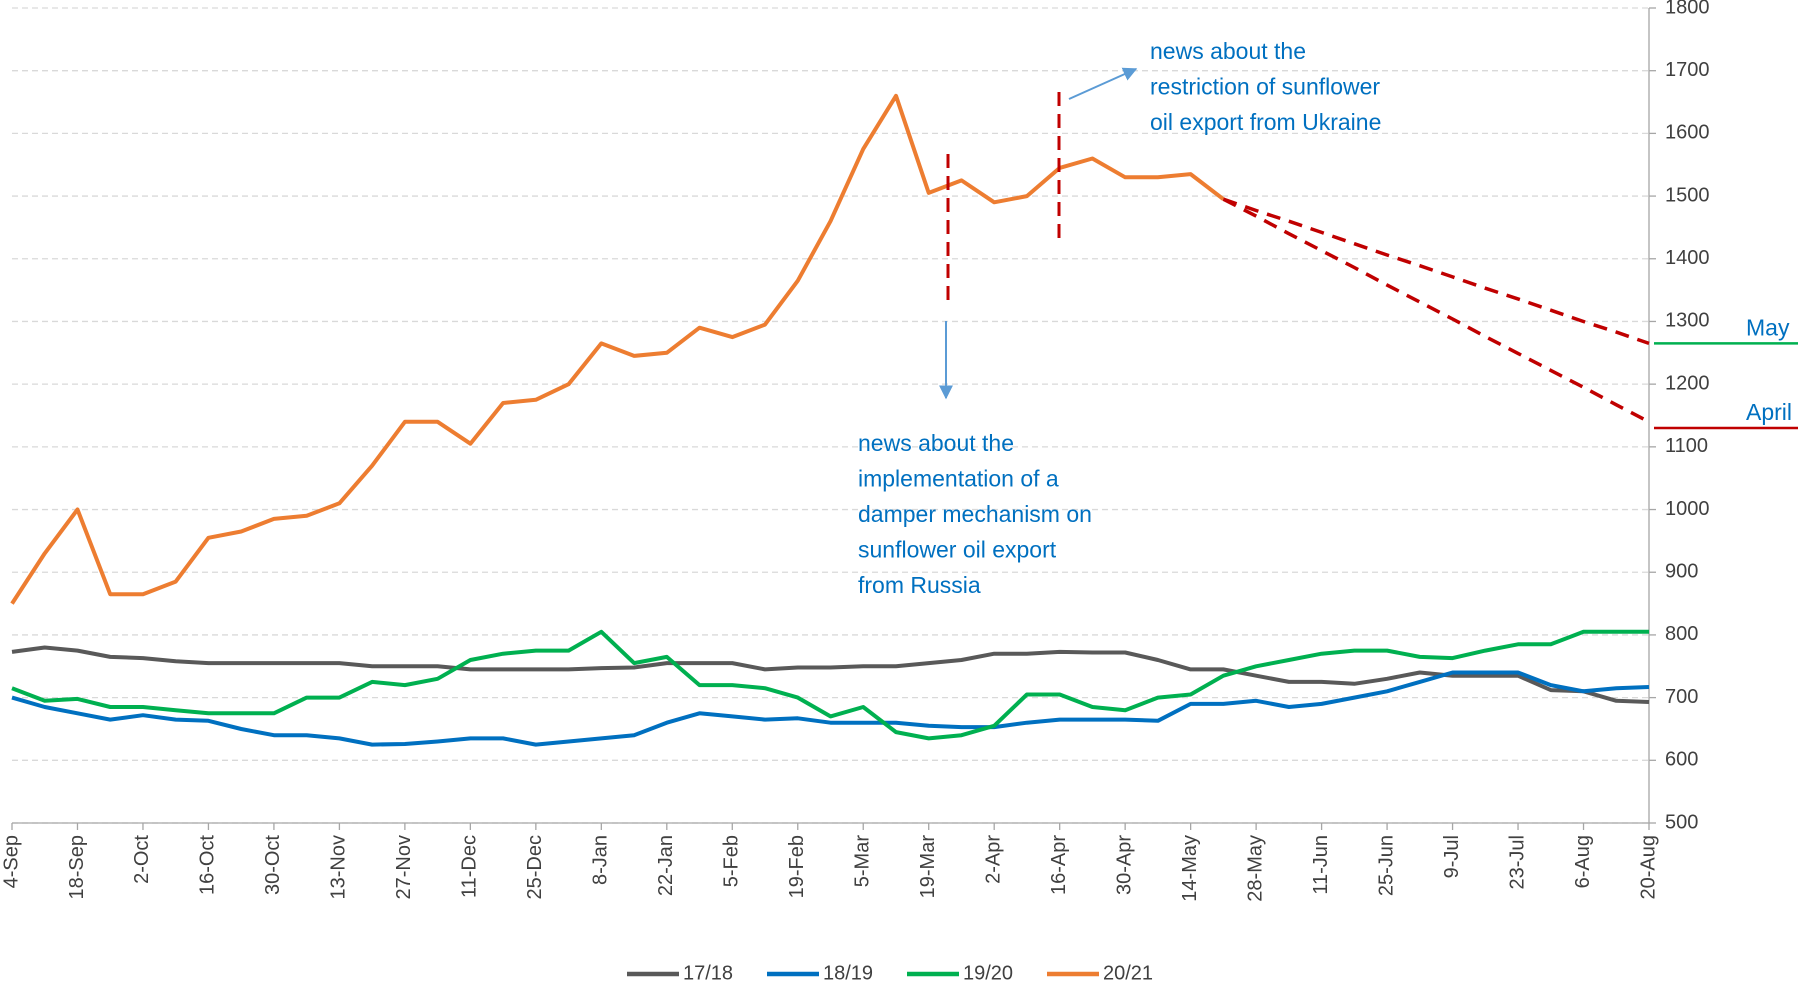 Image resolution: width=1798 pixels, height=990 pixels. I want to click on y-tick-label: 1600, so click(1687, 133).